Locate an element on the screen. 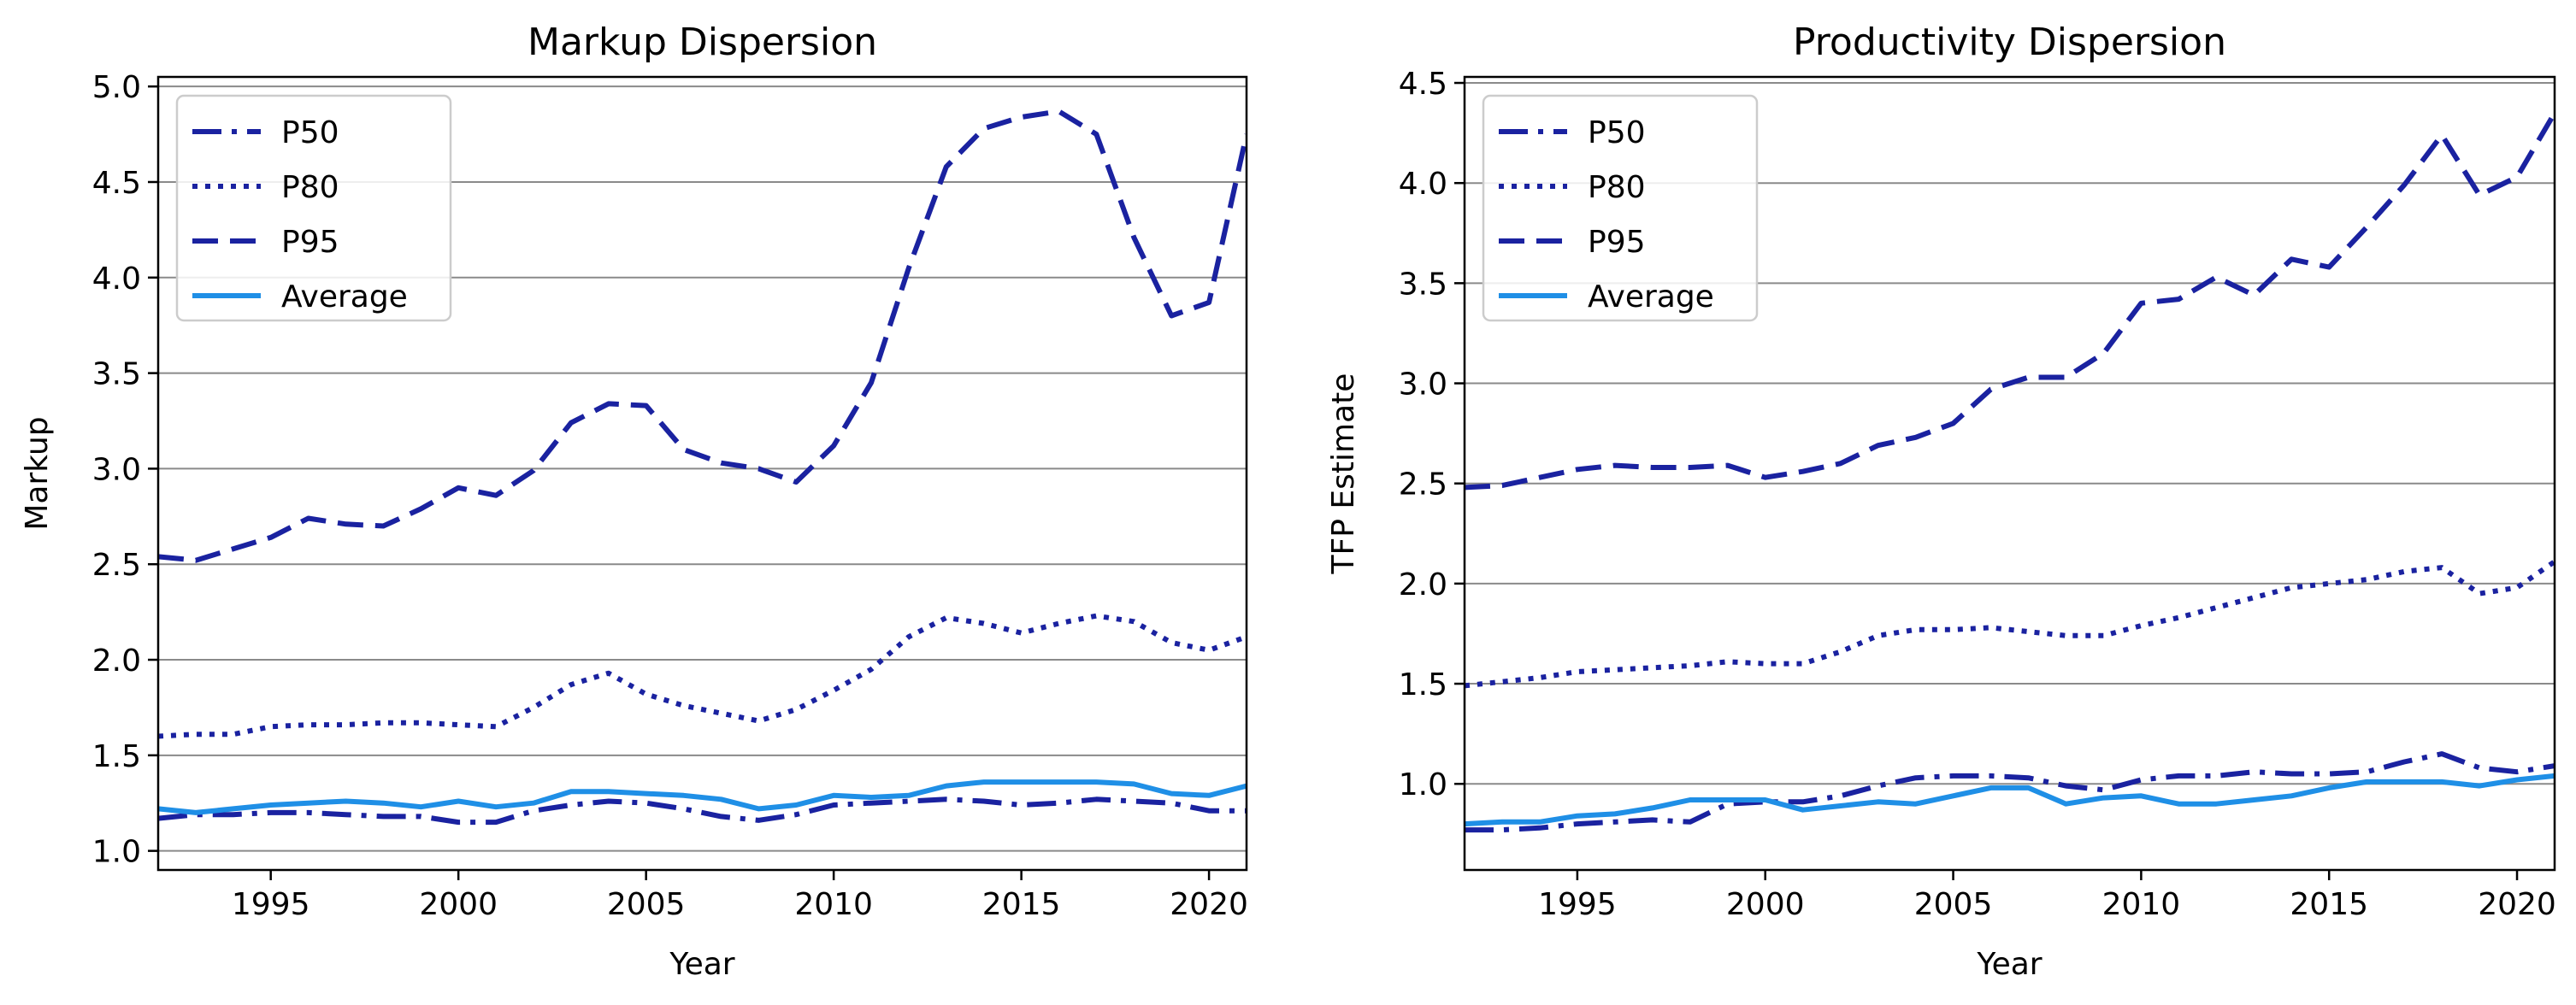  y-axis-label: Markup is located at coordinates (37, 473).